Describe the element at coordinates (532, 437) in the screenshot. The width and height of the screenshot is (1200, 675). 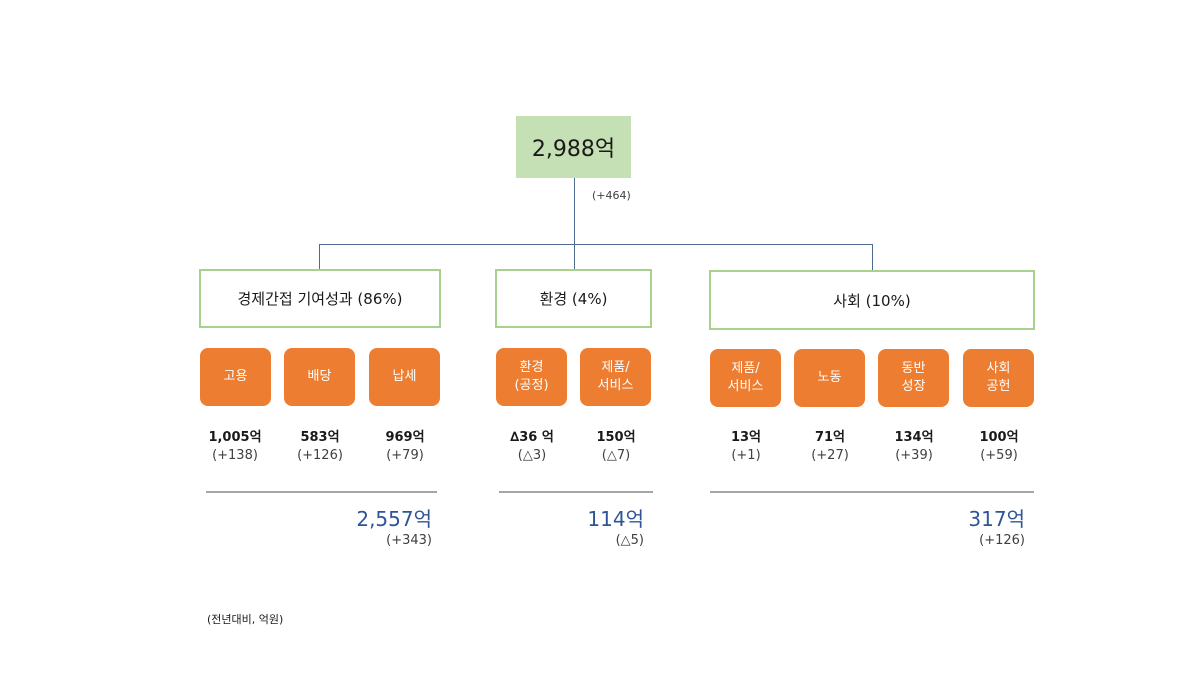
I see `value-main: ∆36 억` at that location.